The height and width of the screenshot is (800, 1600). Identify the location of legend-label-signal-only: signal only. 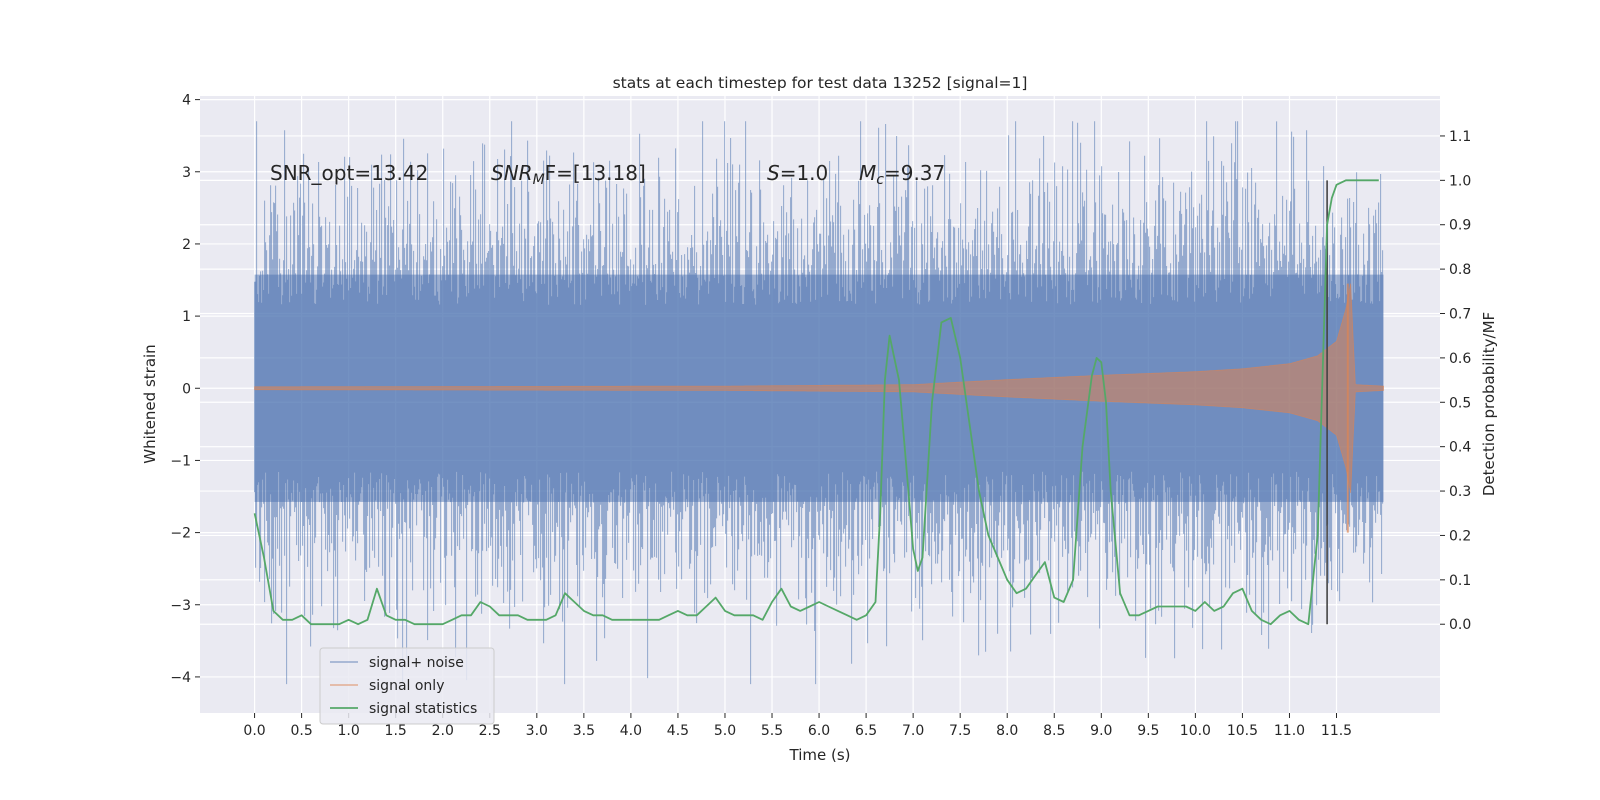
(406, 686).